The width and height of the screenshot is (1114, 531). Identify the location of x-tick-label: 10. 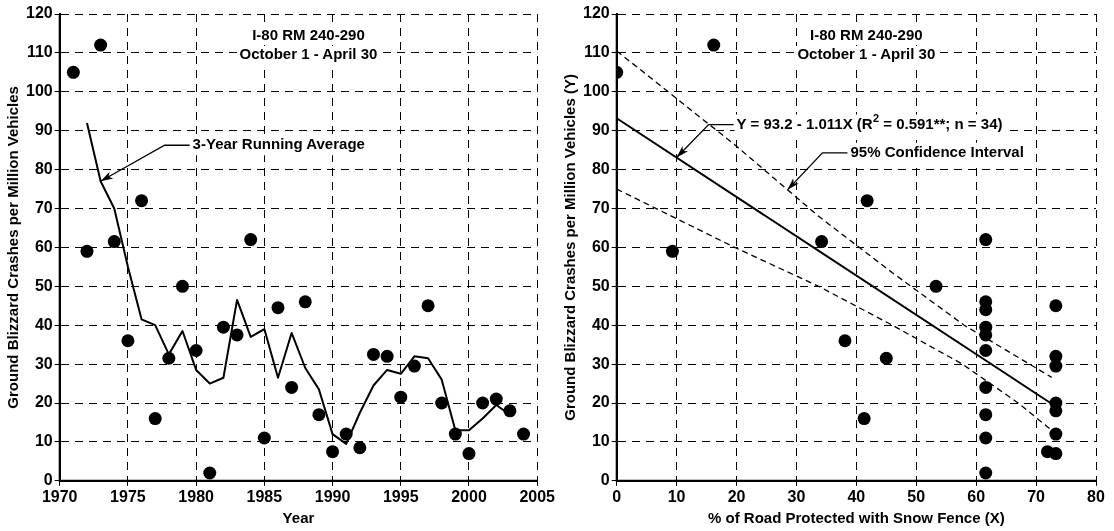
(676, 496).